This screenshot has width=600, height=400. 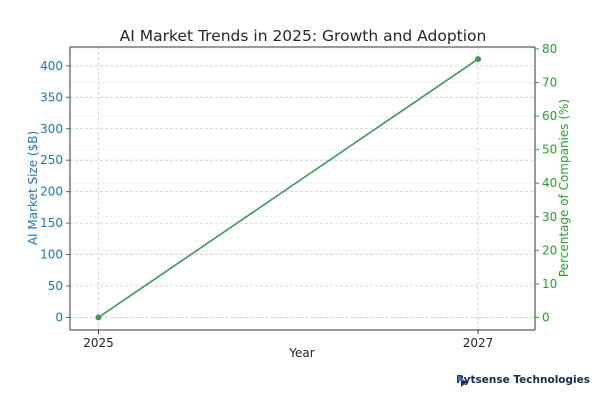 I want to click on x-tick-label: 2027, so click(x=478, y=343).